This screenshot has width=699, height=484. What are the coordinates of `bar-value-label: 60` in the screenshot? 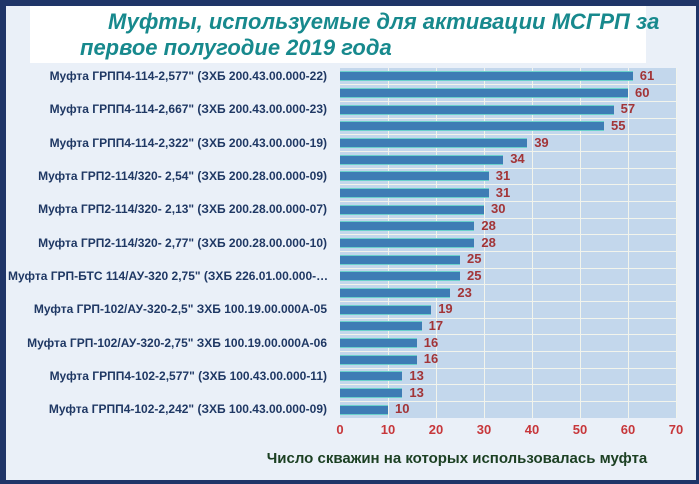 It's located at (642, 92).